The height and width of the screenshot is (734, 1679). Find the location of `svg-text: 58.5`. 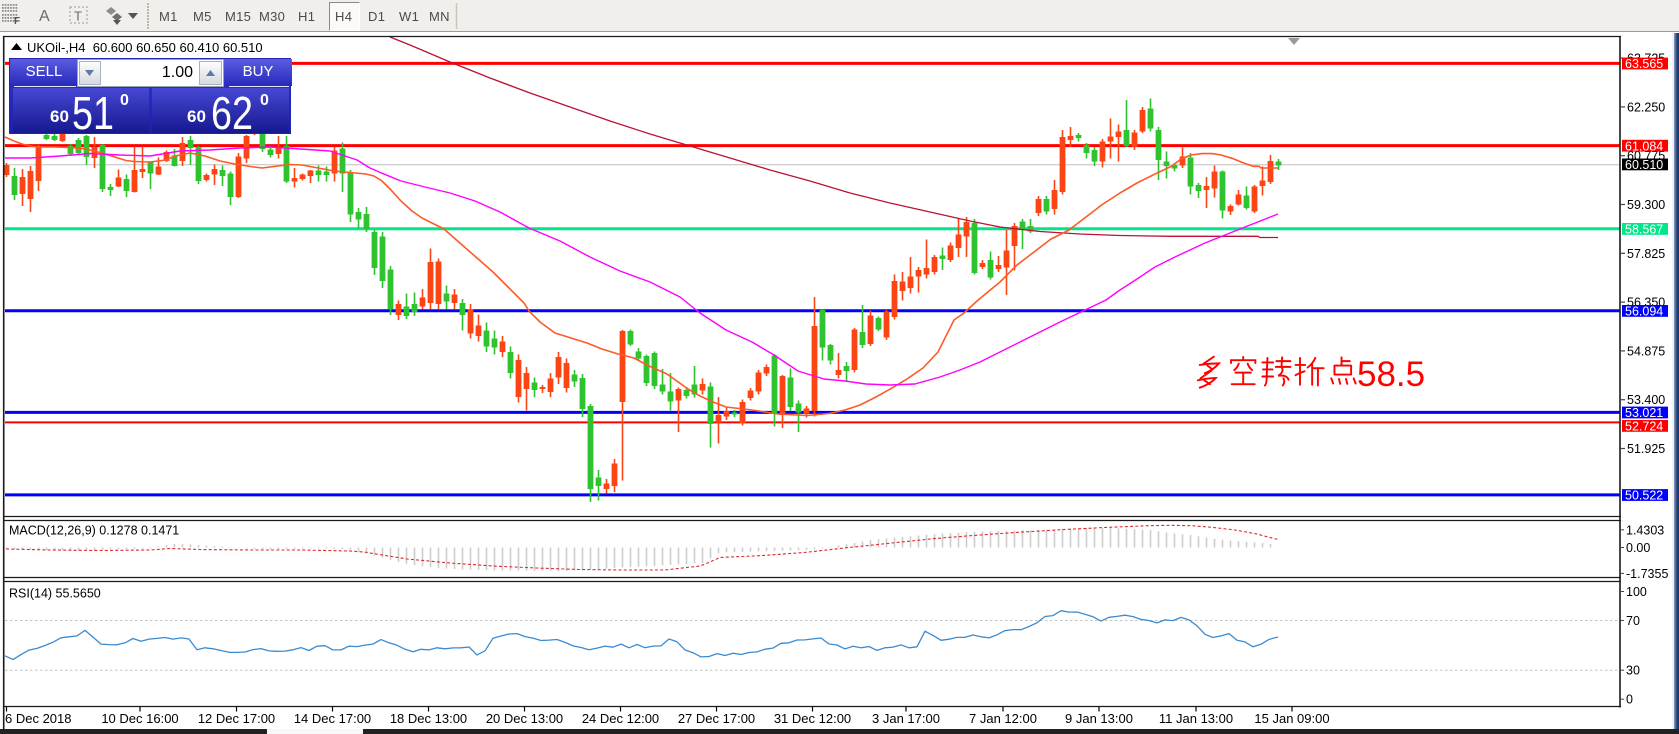

svg-text: 58.5 is located at coordinates (1391, 374).